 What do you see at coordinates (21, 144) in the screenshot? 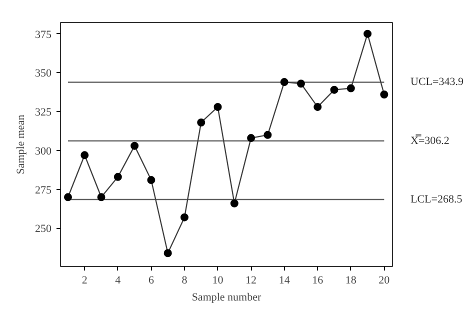
I see `y-axis-title: Sample mean` at bounding box center [21, 144].